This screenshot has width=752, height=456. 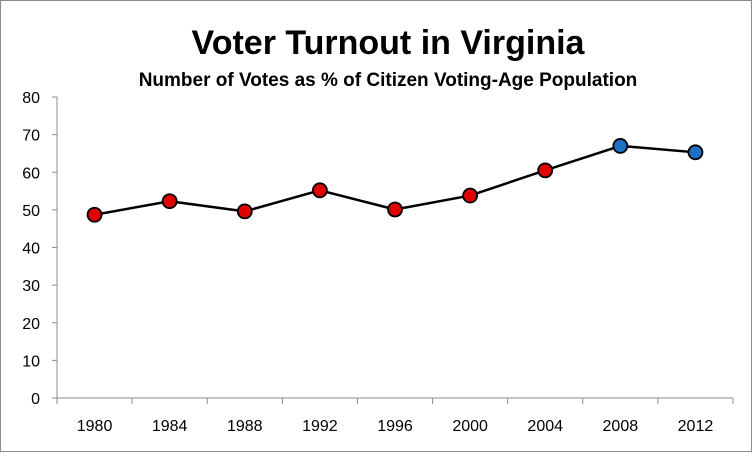 I want to click on y-tick-label: 50, so click(x=31, y=211).